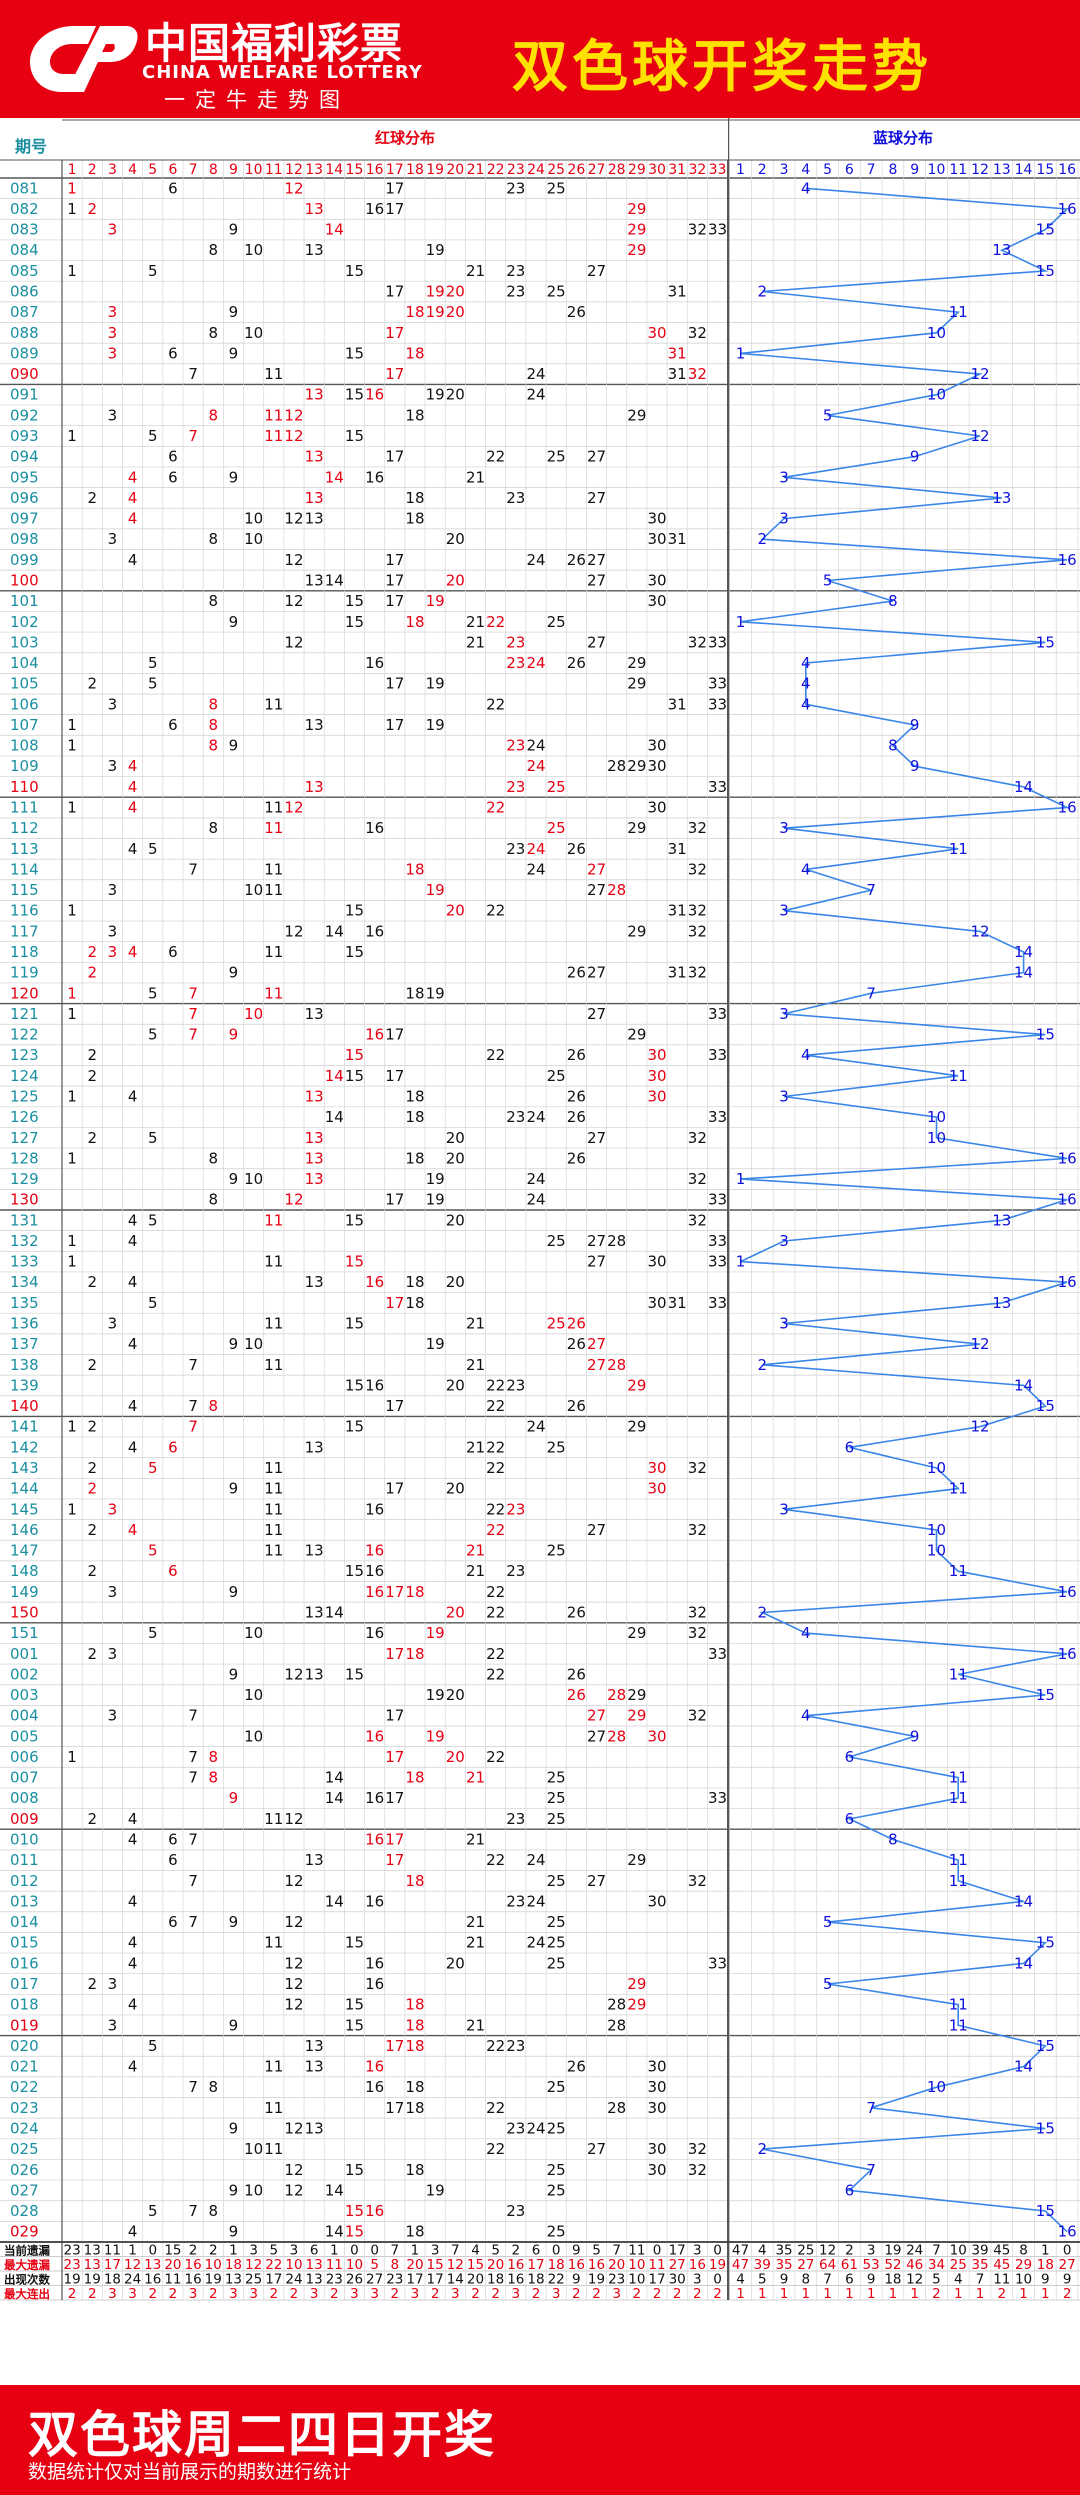 This screenshot has height=2495, width=1080. Describe the element at coordinates (1067, 2265) in the screenshot. I see `blue-stat-value: 27` at that location.